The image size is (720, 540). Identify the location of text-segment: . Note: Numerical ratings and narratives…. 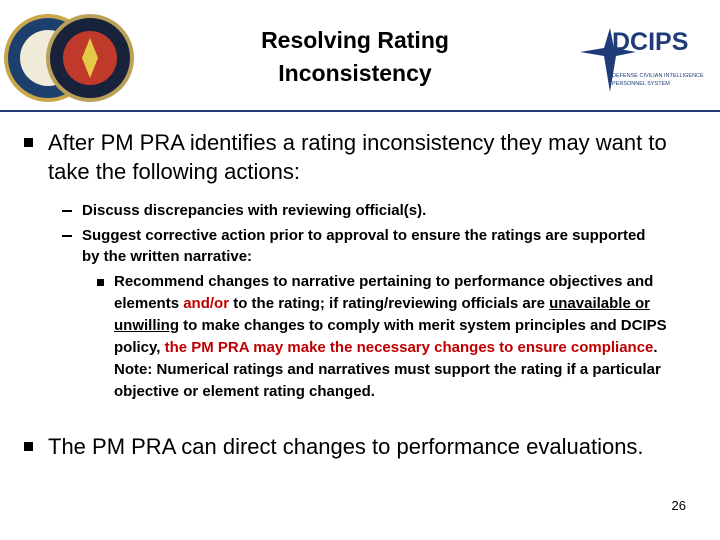
(387, 369).